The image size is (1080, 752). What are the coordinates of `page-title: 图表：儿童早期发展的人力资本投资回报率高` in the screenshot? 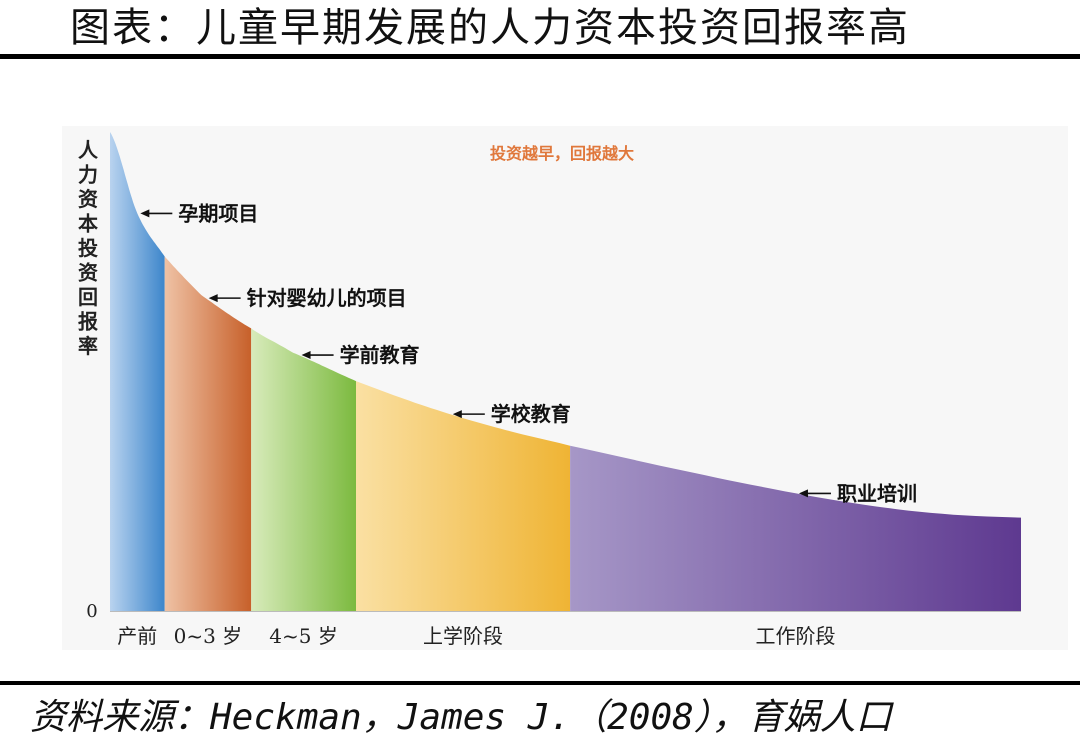 It's located at (490, 28).